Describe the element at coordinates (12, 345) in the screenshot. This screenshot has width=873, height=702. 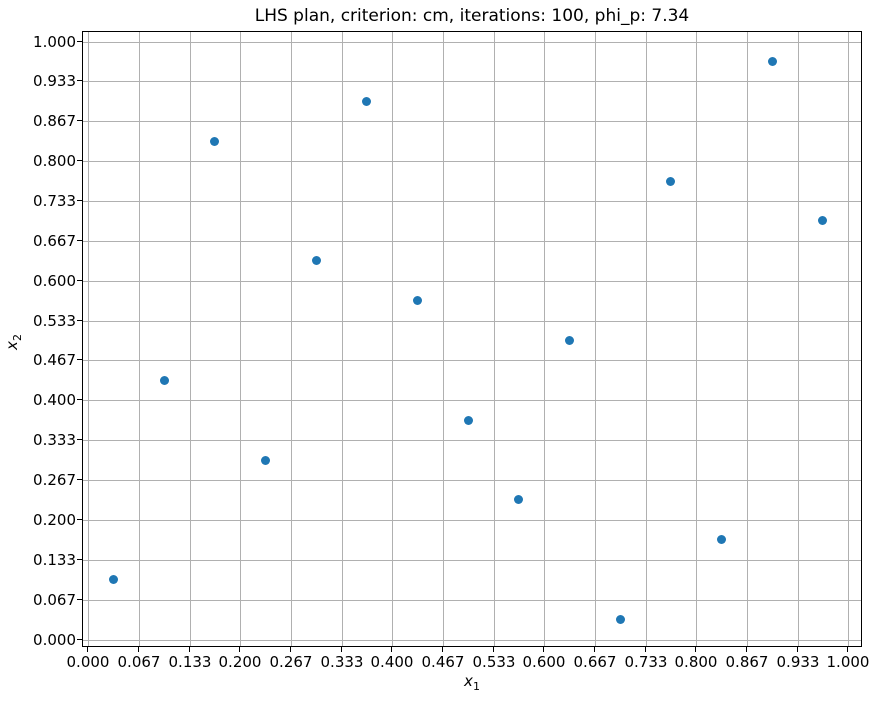
I see `y-axis-label-base: x` at that location.